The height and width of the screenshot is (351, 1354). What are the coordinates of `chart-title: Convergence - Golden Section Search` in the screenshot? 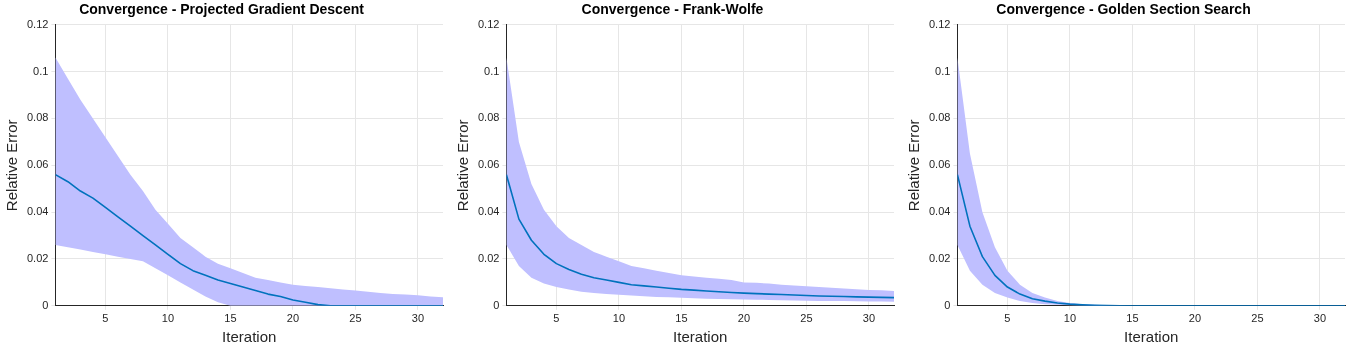 It's located at (1123, 9).